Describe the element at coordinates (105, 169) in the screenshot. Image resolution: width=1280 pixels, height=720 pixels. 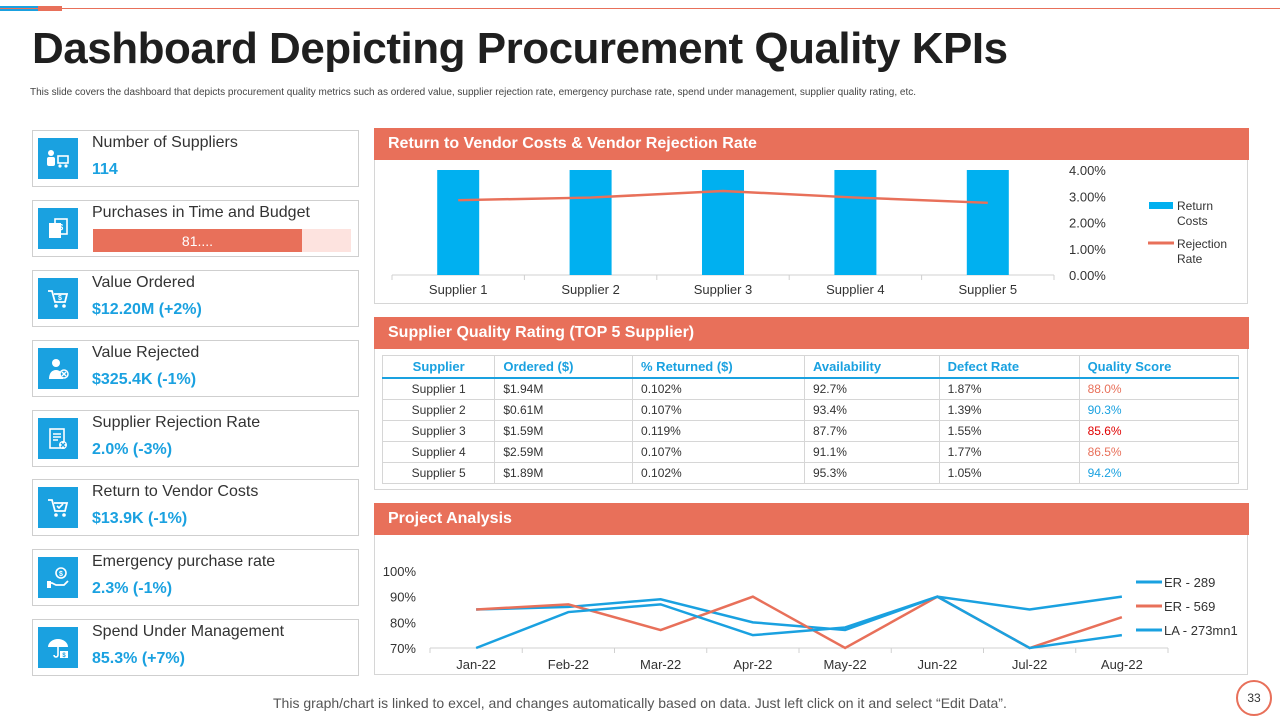
I see `kpi-value: 114` at that location.